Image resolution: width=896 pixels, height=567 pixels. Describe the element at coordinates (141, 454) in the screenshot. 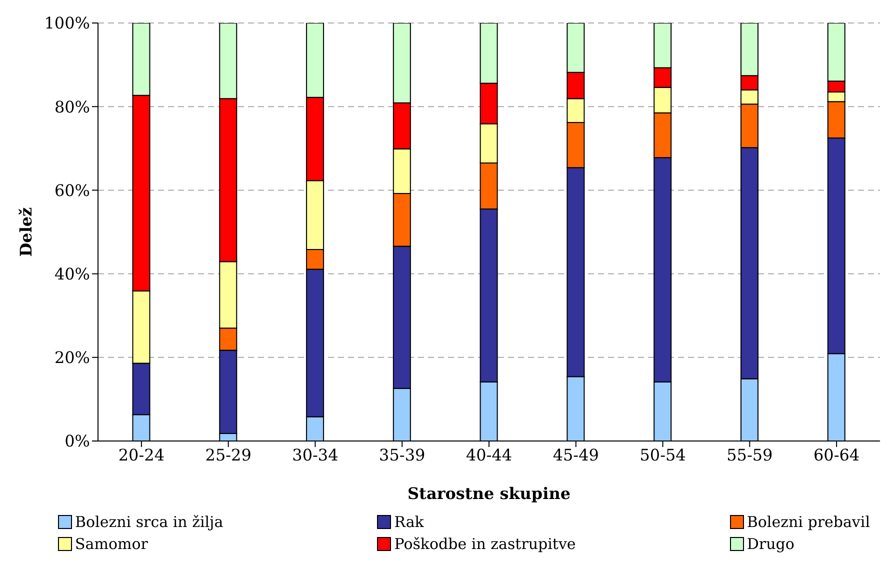

I see `x-tick-label: 20-24` at that location.